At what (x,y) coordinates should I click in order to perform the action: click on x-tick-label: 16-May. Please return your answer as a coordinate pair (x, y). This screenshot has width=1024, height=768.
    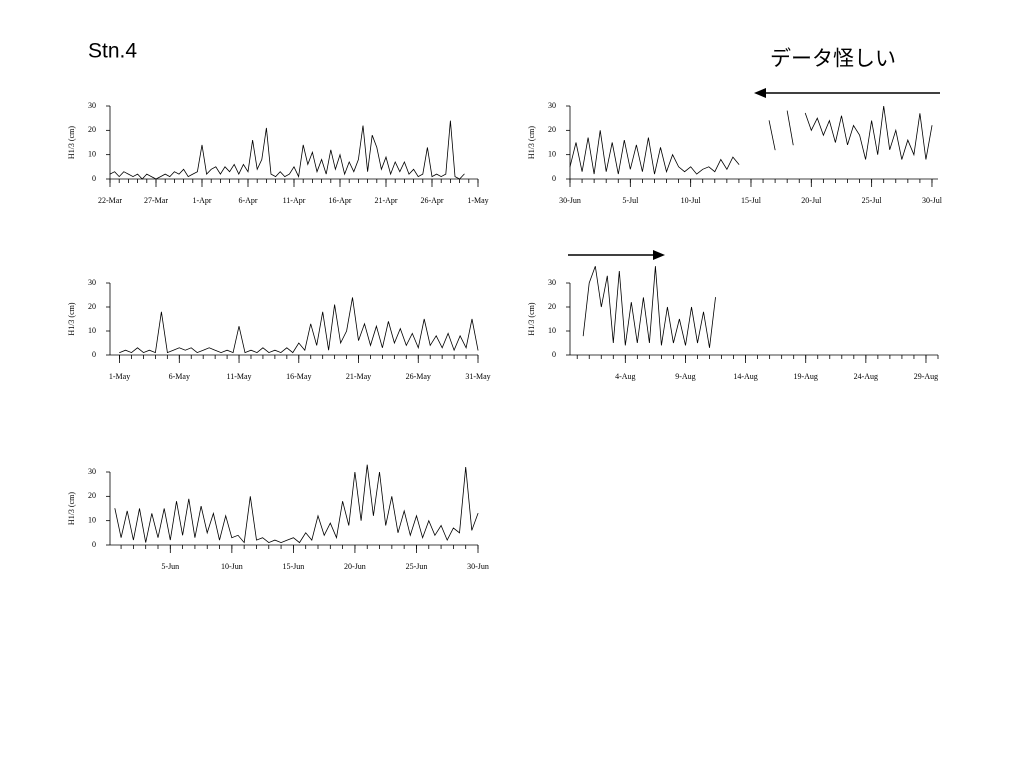
    Looking at the image, I should click on (298, 376).